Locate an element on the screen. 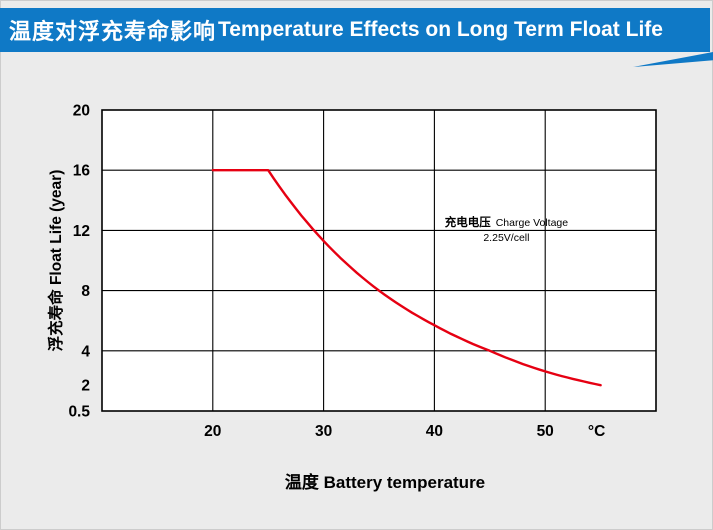  y-tick-label: 12 is located at coordinates (81, 231).